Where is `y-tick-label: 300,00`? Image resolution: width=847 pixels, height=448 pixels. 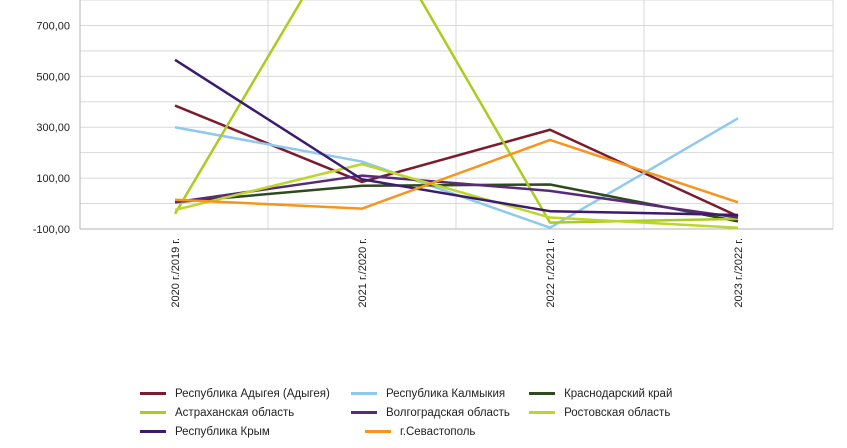 y-tick-label: 300,00 is located at coordinates (53, 128).